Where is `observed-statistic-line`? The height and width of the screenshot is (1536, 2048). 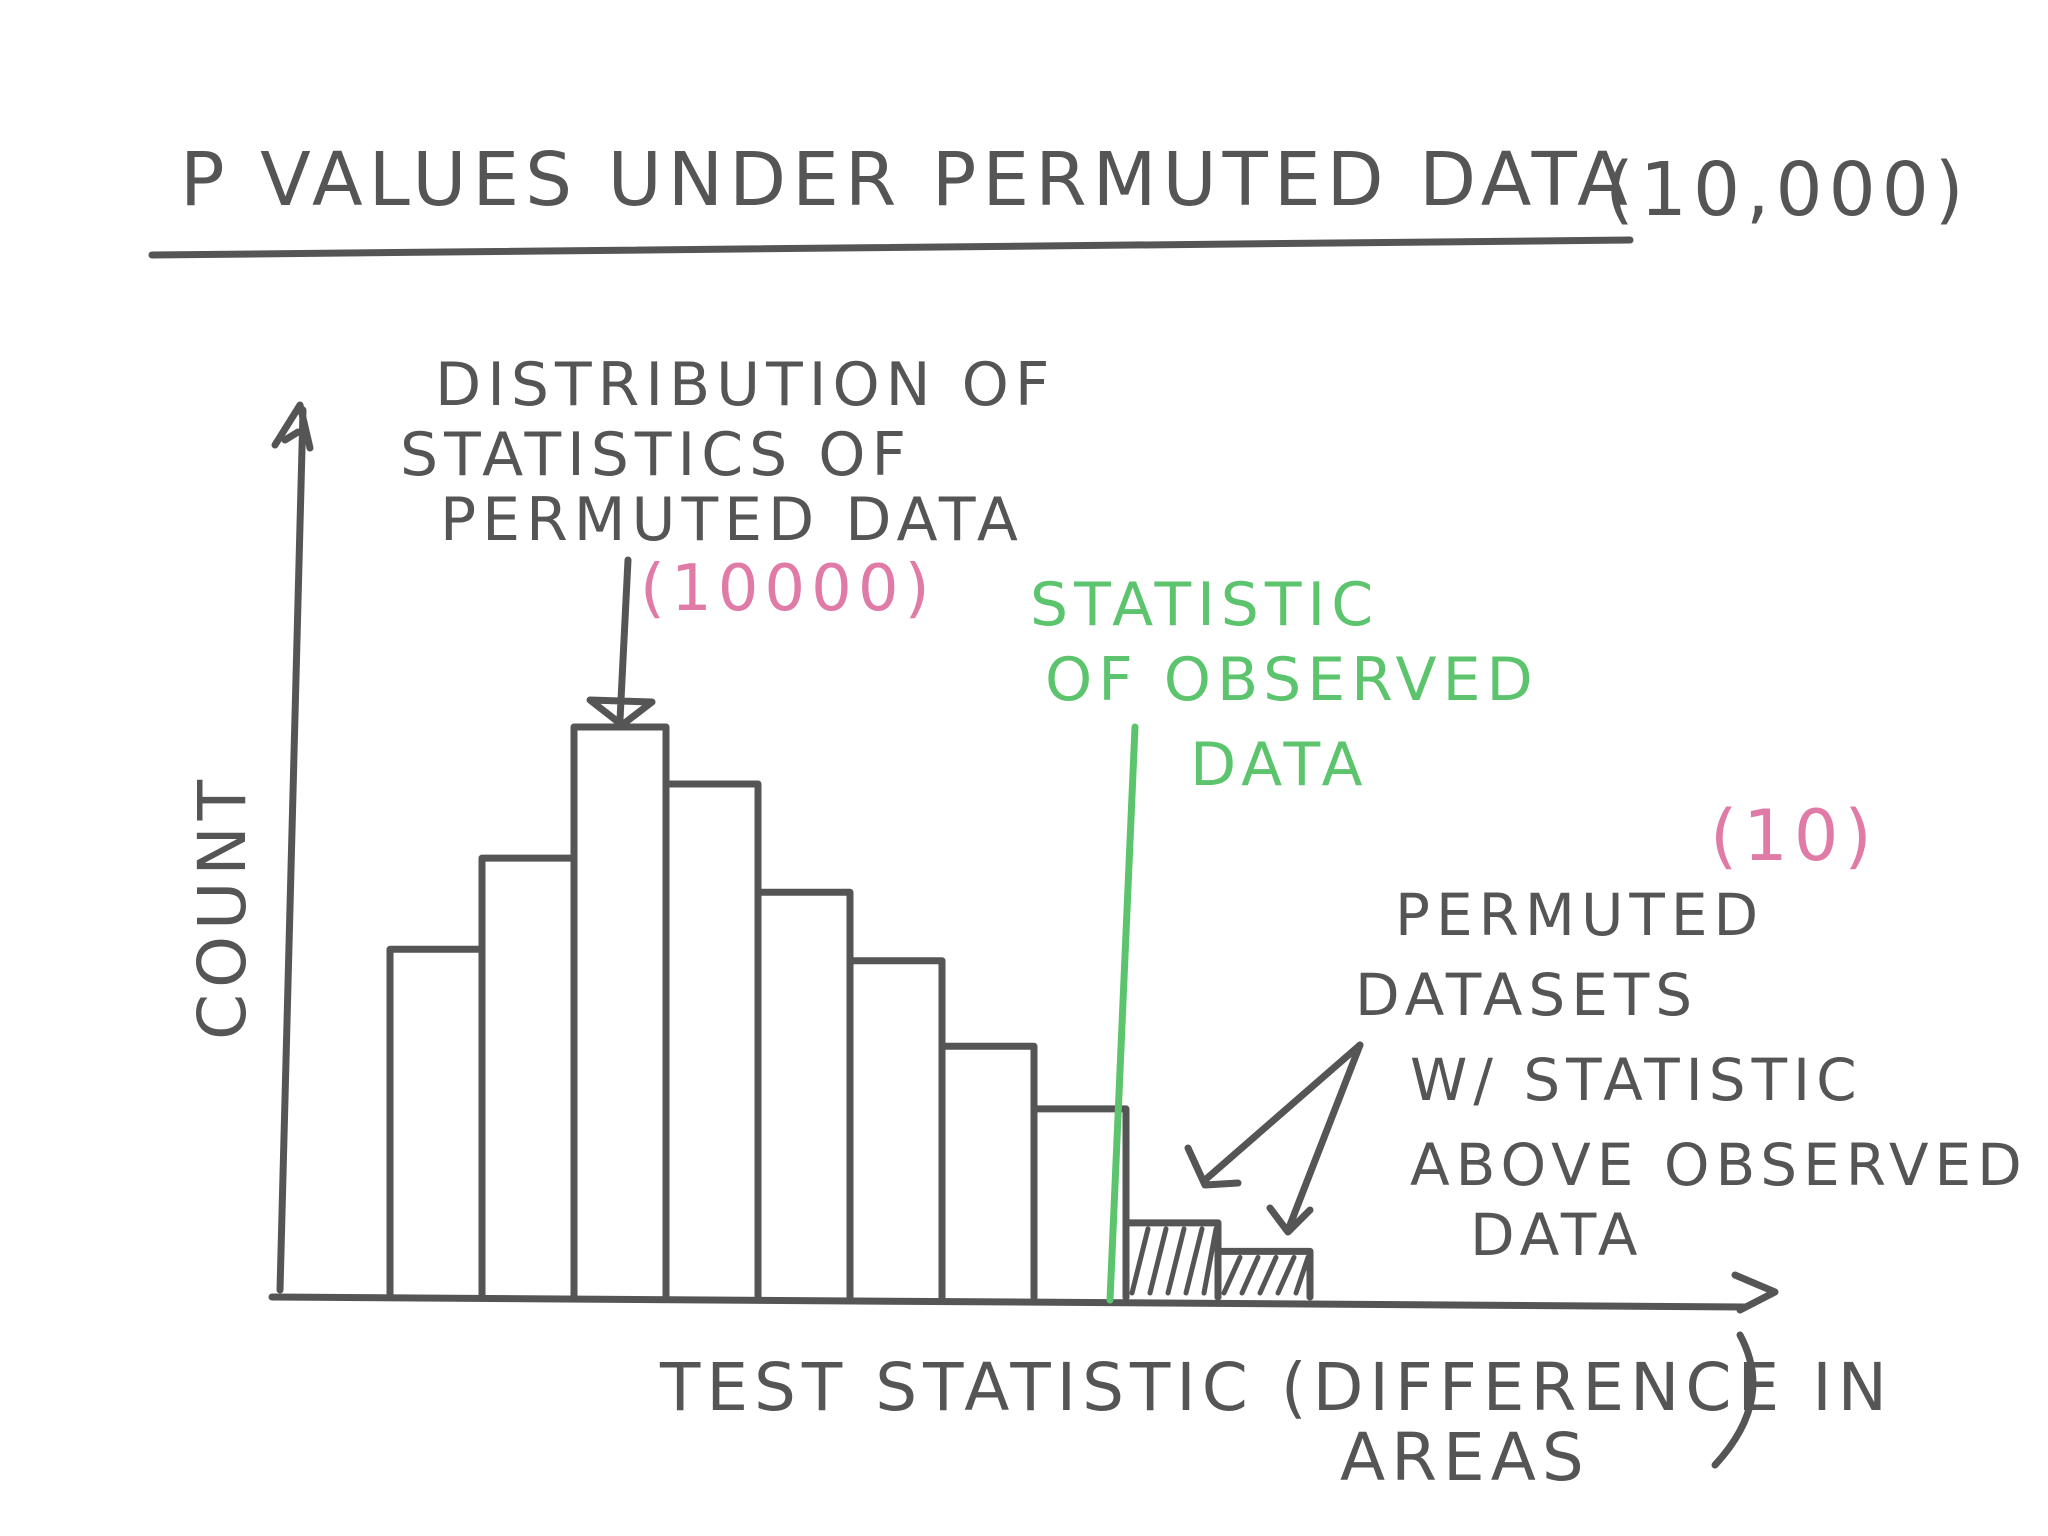
observed-statistic-line is located at coordinates (1122, 1013).